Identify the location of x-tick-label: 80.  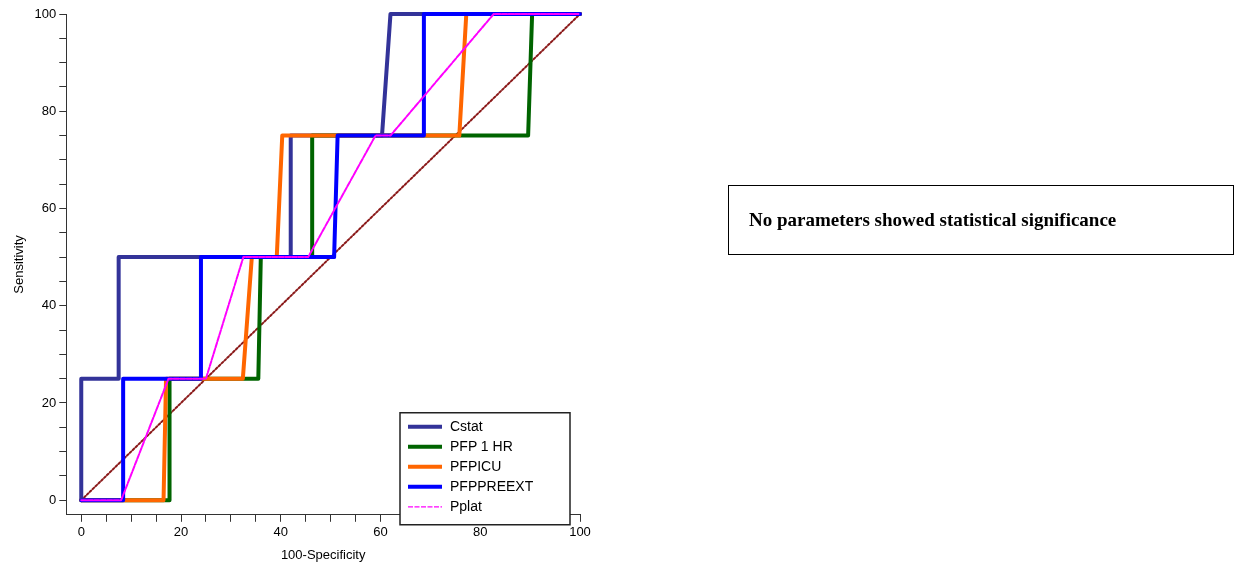
(480, 532).